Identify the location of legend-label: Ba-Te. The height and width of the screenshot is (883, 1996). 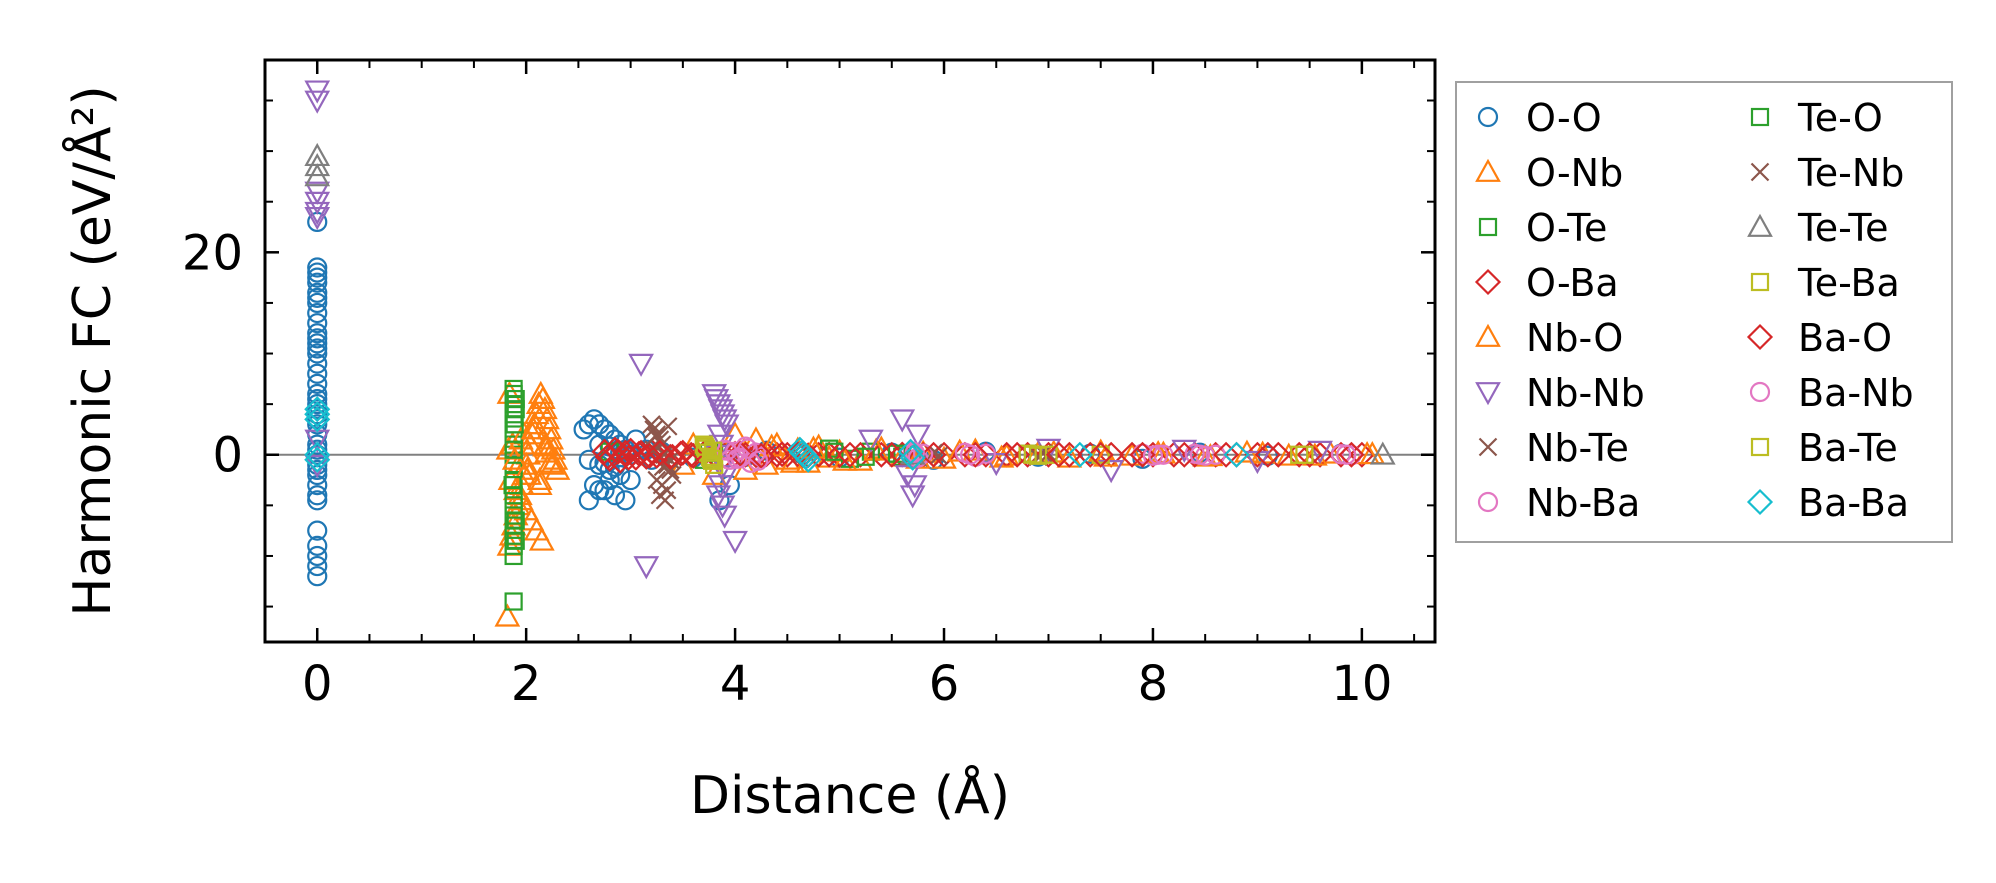
(1848, 448).